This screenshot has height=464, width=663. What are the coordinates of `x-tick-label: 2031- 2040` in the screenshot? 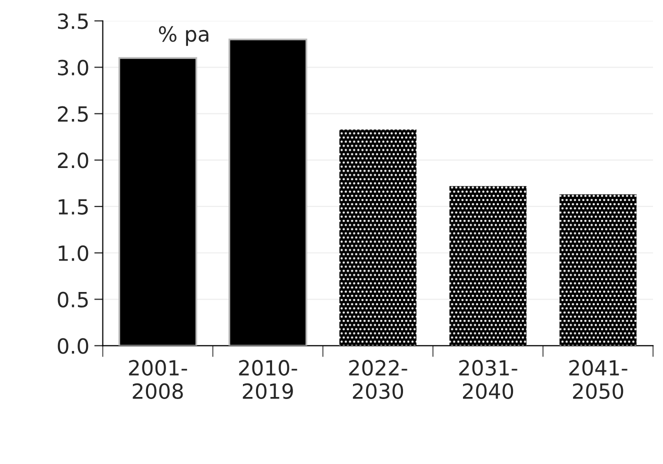 It's located at (488, 380).